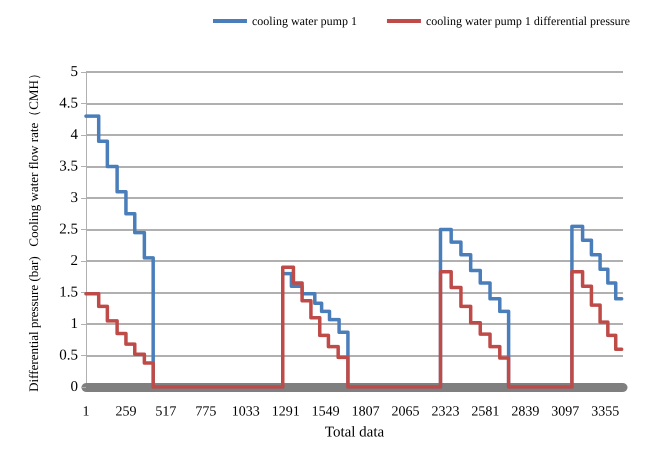 The width and height of the screenshot is (645, 463). What do you see at coordinates (74, 261) in the screenshot?
I see `y-tick-label: 2` at bounding box center [74, 261].